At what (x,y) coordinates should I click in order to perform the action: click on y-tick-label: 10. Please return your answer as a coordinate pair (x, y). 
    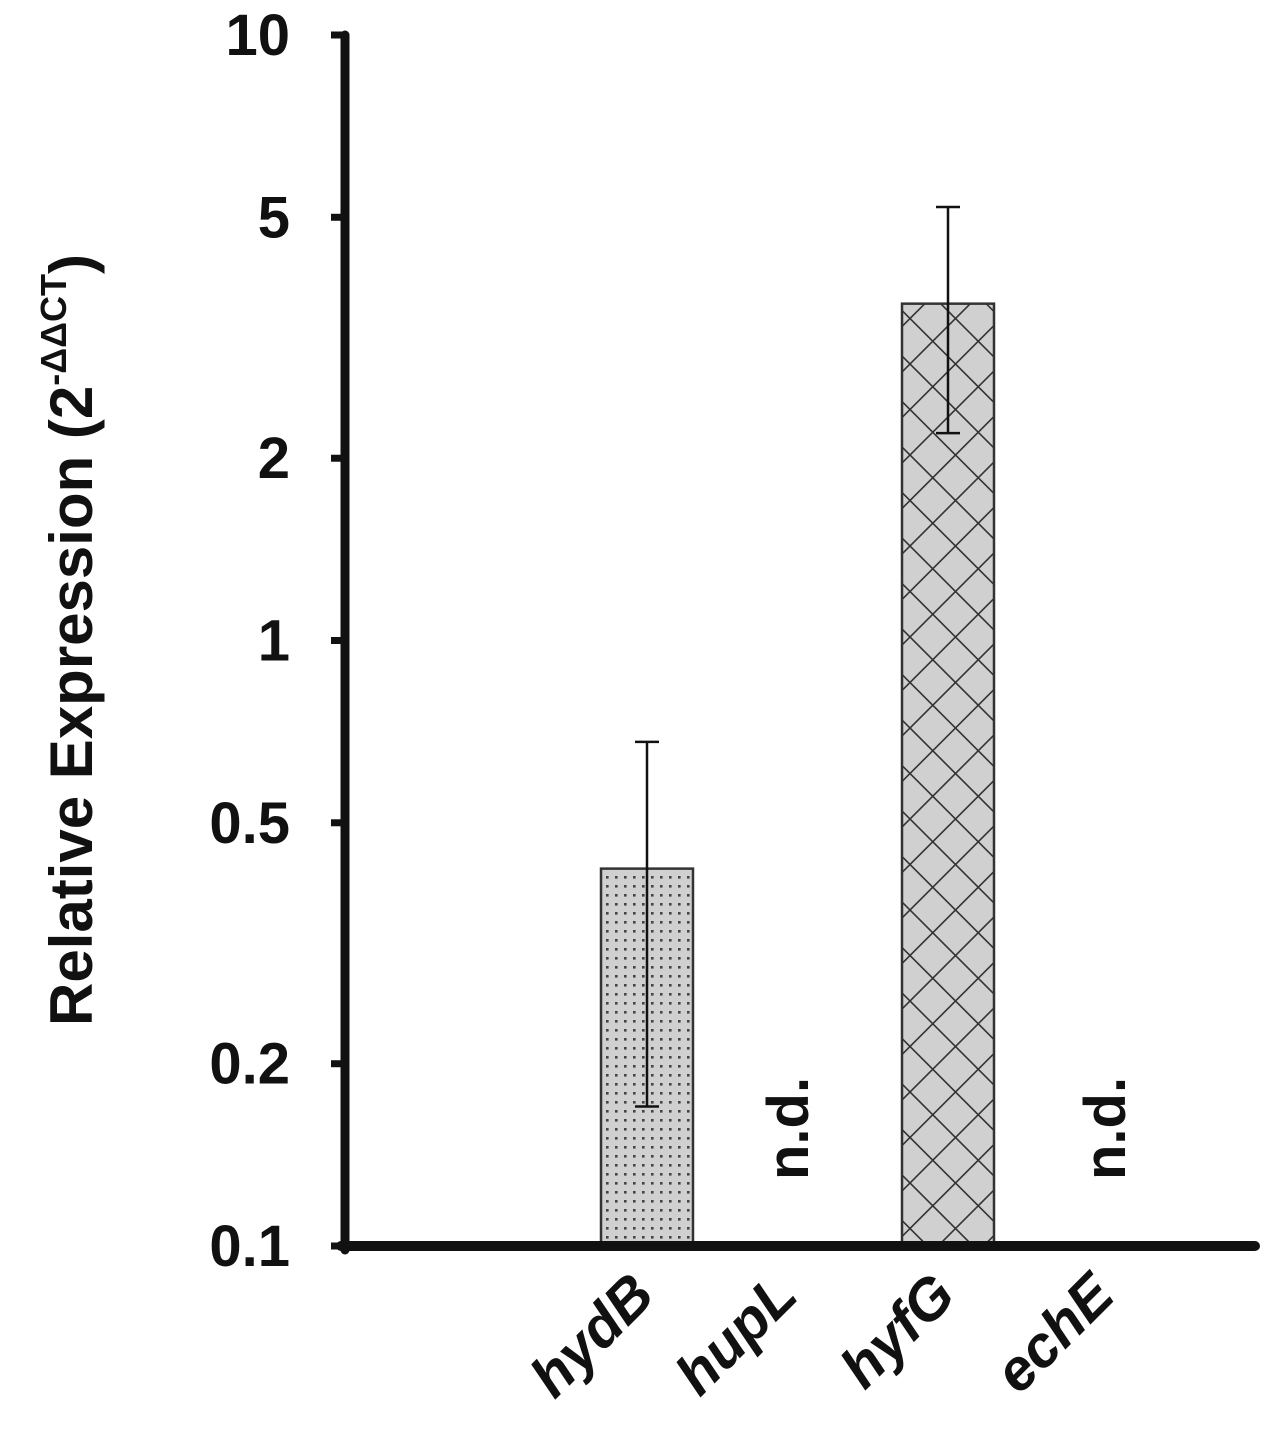
    Looking at the image, I should click on (257, 35).